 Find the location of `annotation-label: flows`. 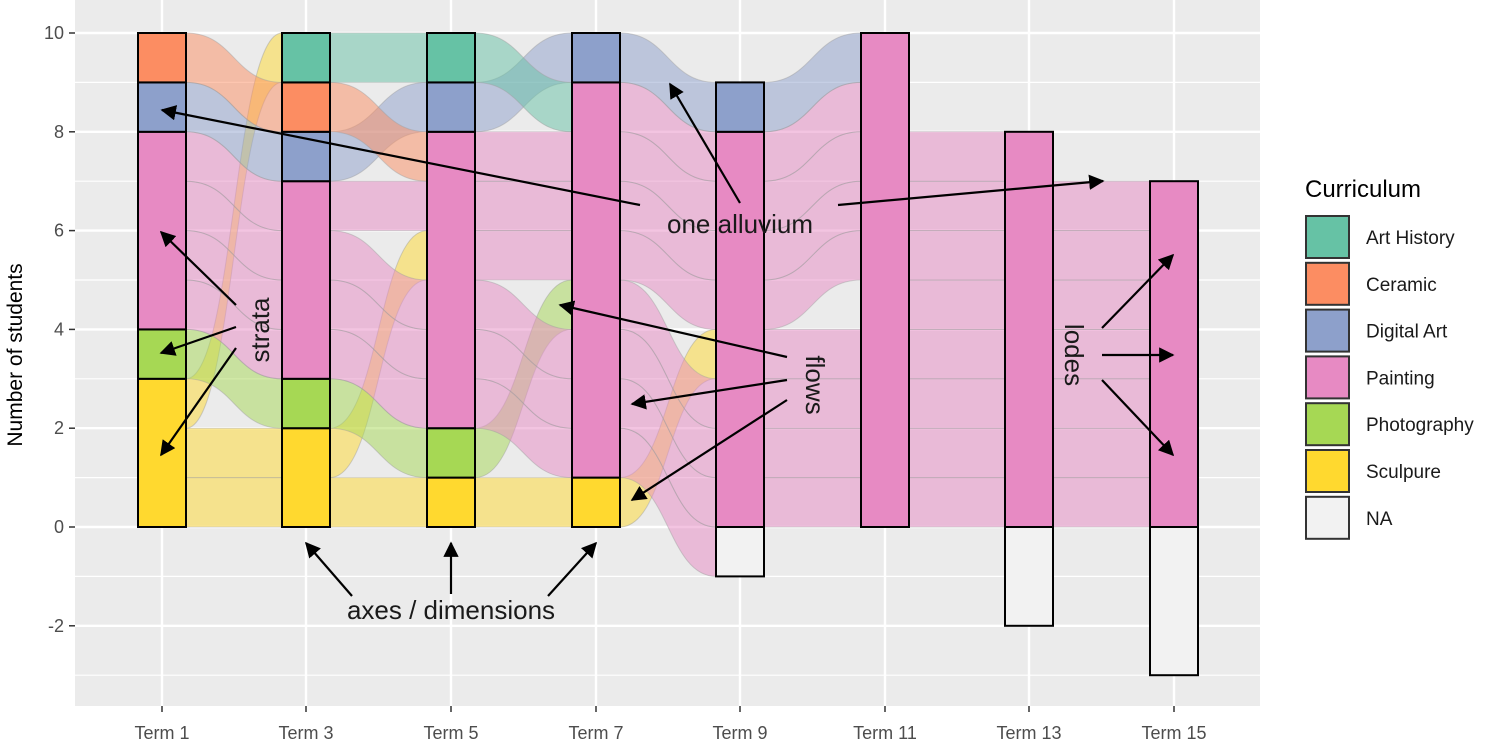

annotation-label: flows is located at coordinates (815, 384).